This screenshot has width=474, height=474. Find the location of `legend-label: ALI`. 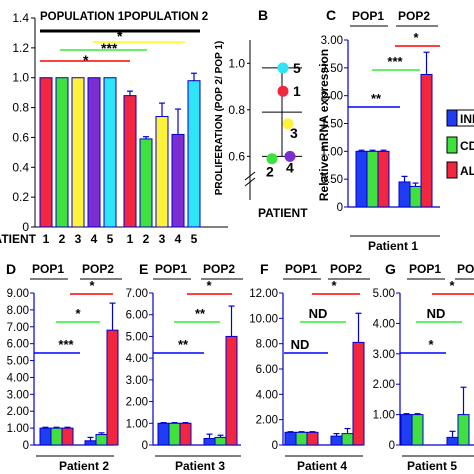

legend-label: ALI is located at coordinates (467, 171).